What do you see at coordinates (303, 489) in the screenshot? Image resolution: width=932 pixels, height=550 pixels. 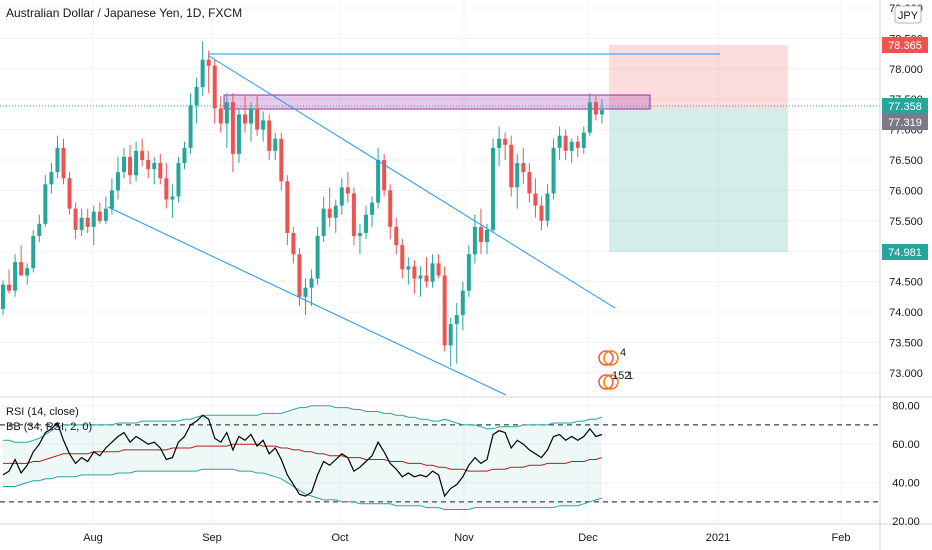 I see `bb-lower-line` at bounding box center [303, 489].